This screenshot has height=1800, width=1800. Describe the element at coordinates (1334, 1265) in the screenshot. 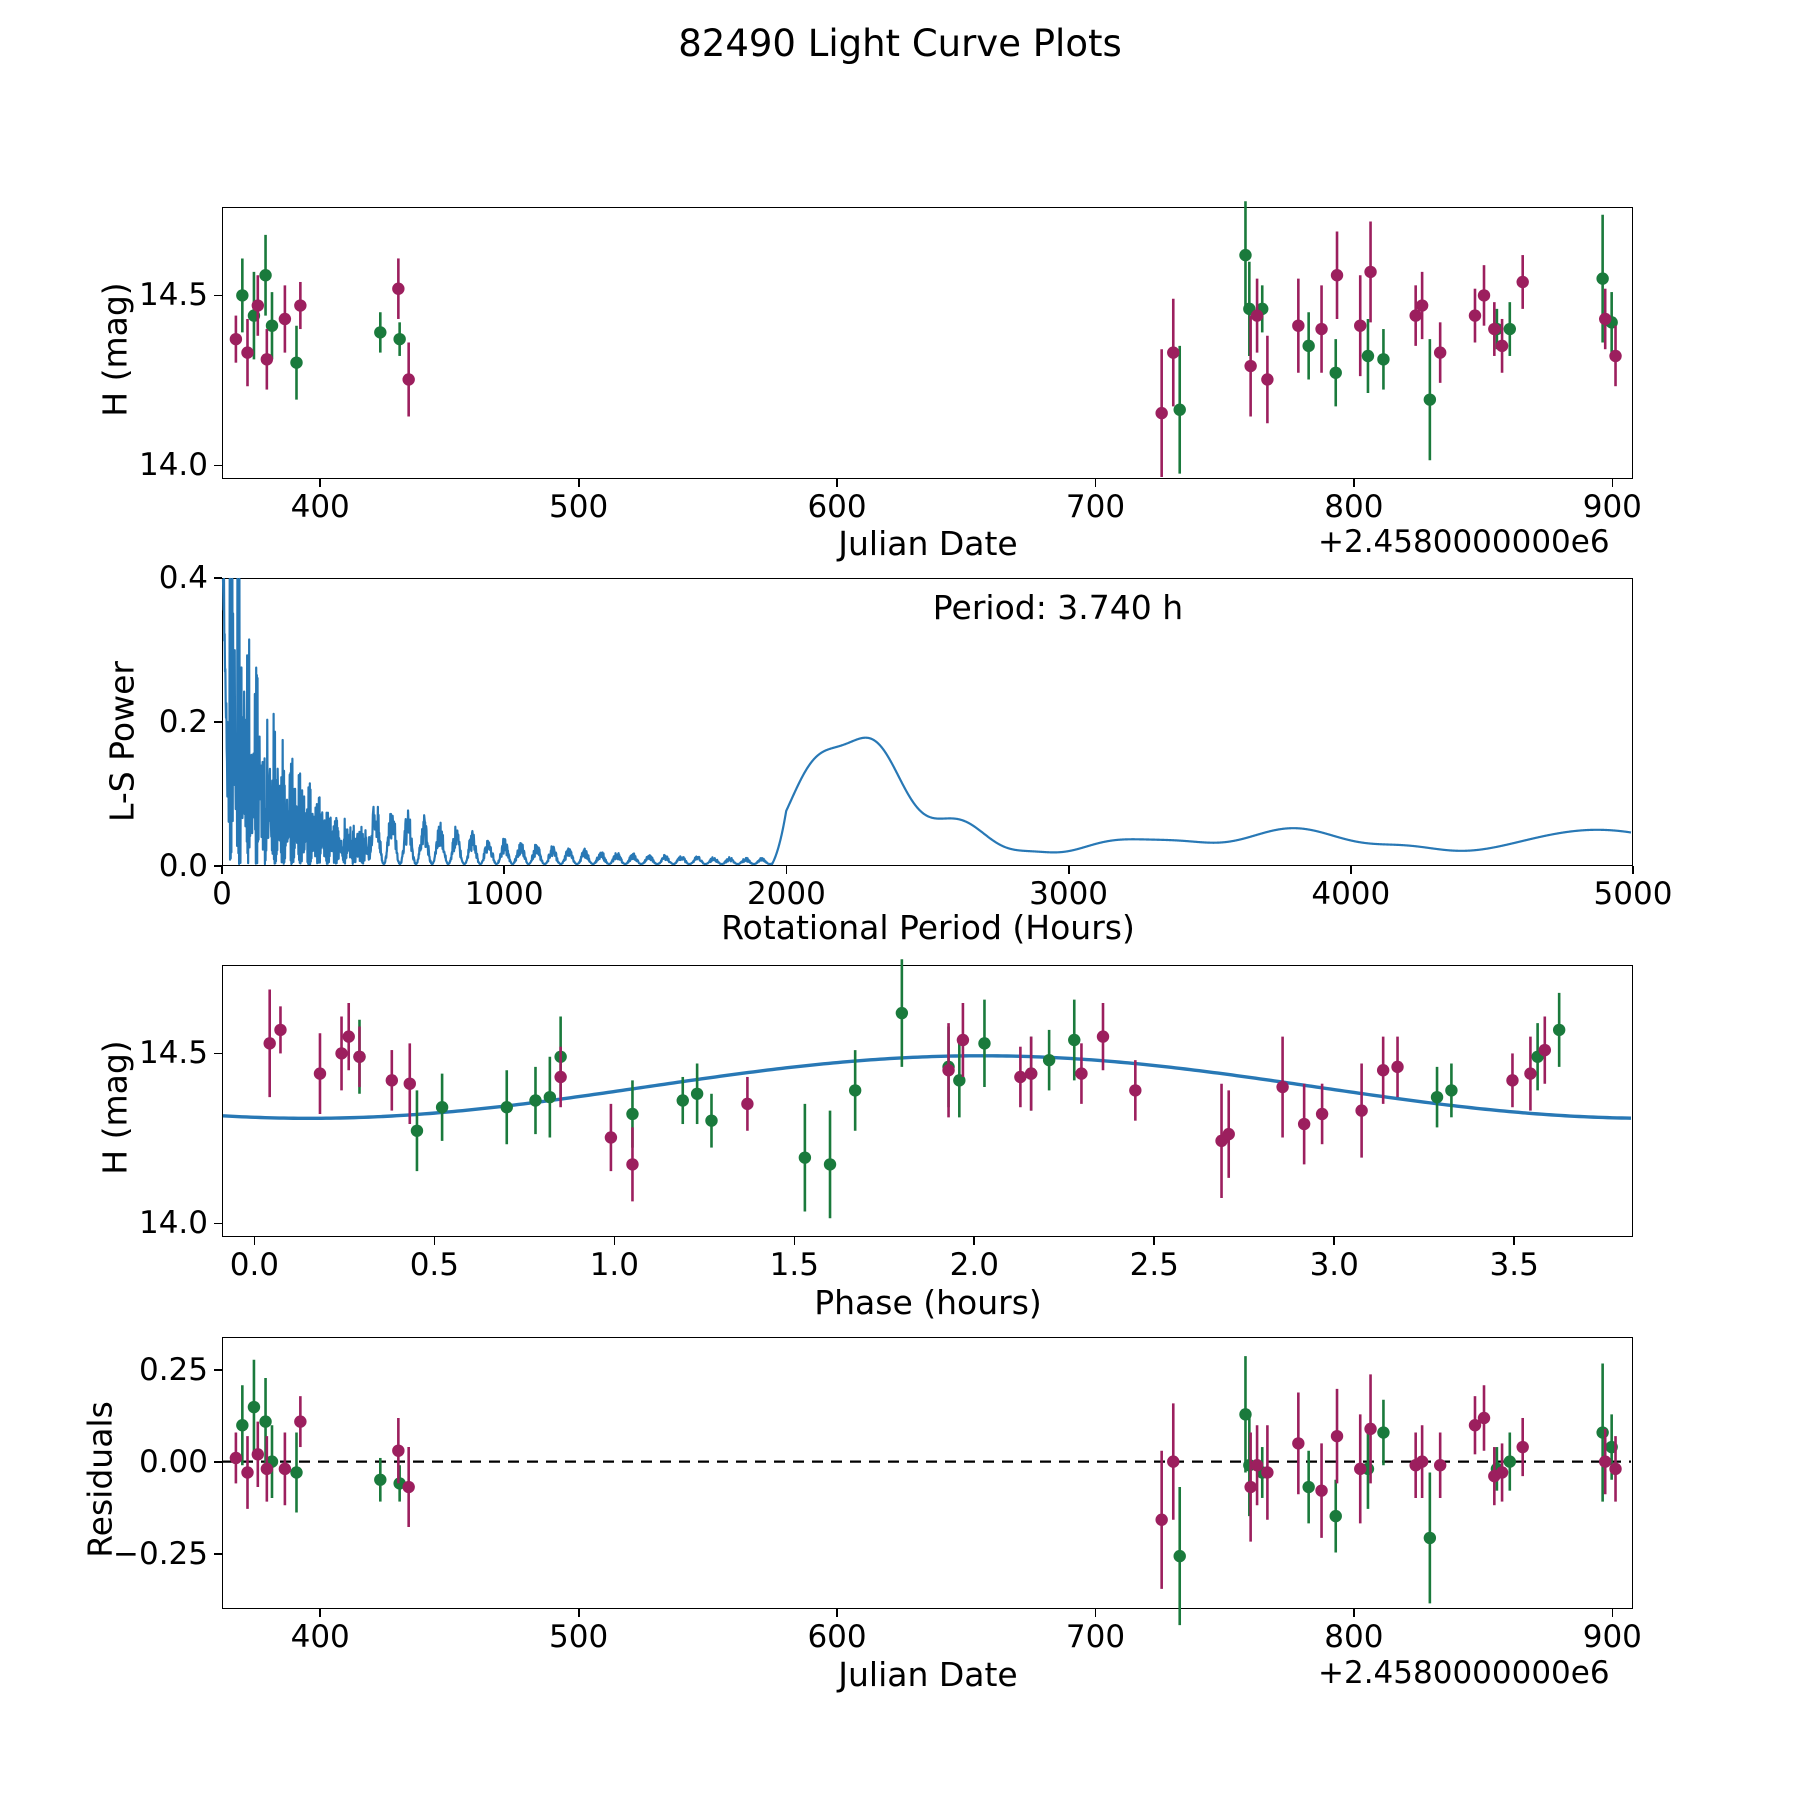

I see `phase-xtick: 3.0` at that location.